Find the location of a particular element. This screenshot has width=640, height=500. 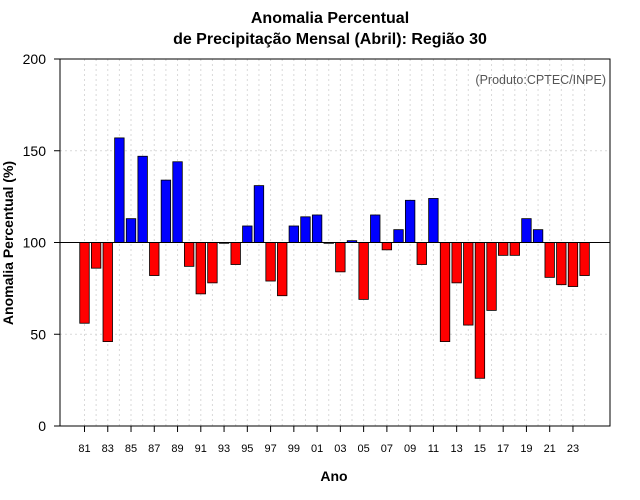

bar-2007 is located at coordinates (387, 246).